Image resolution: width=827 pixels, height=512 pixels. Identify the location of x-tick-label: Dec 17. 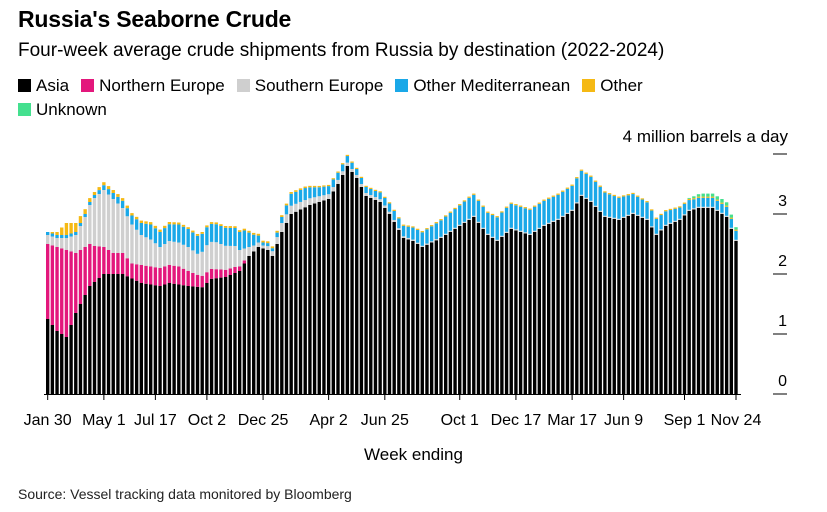
(516, 420).